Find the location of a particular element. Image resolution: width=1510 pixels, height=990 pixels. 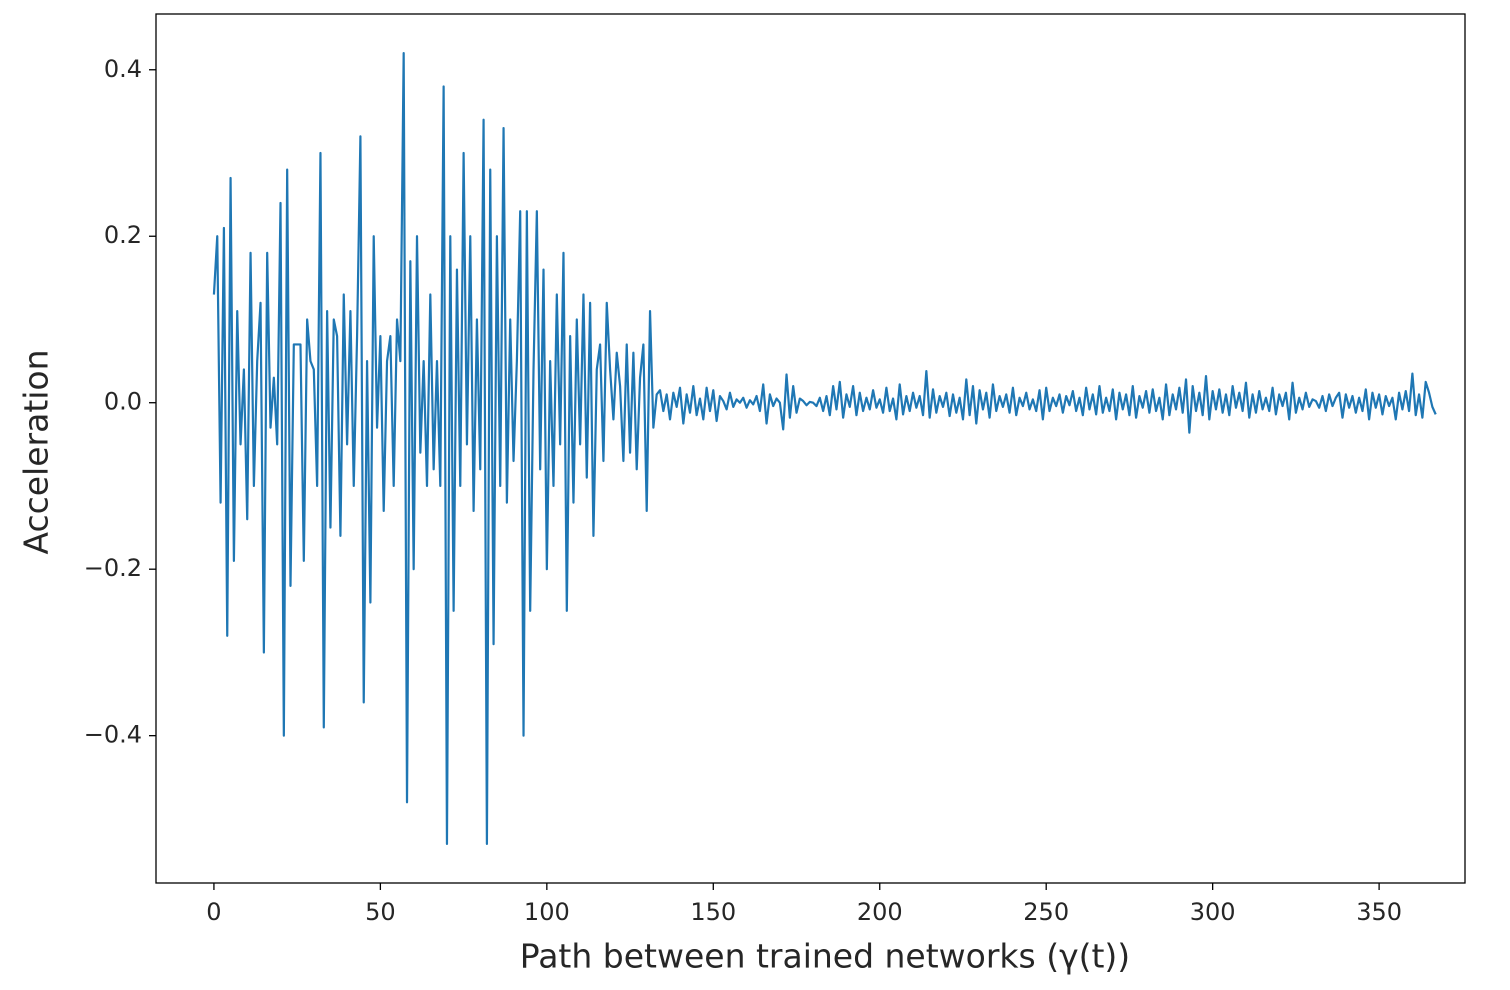

x-tick-label: 0 is located at coordinates (213, 912).